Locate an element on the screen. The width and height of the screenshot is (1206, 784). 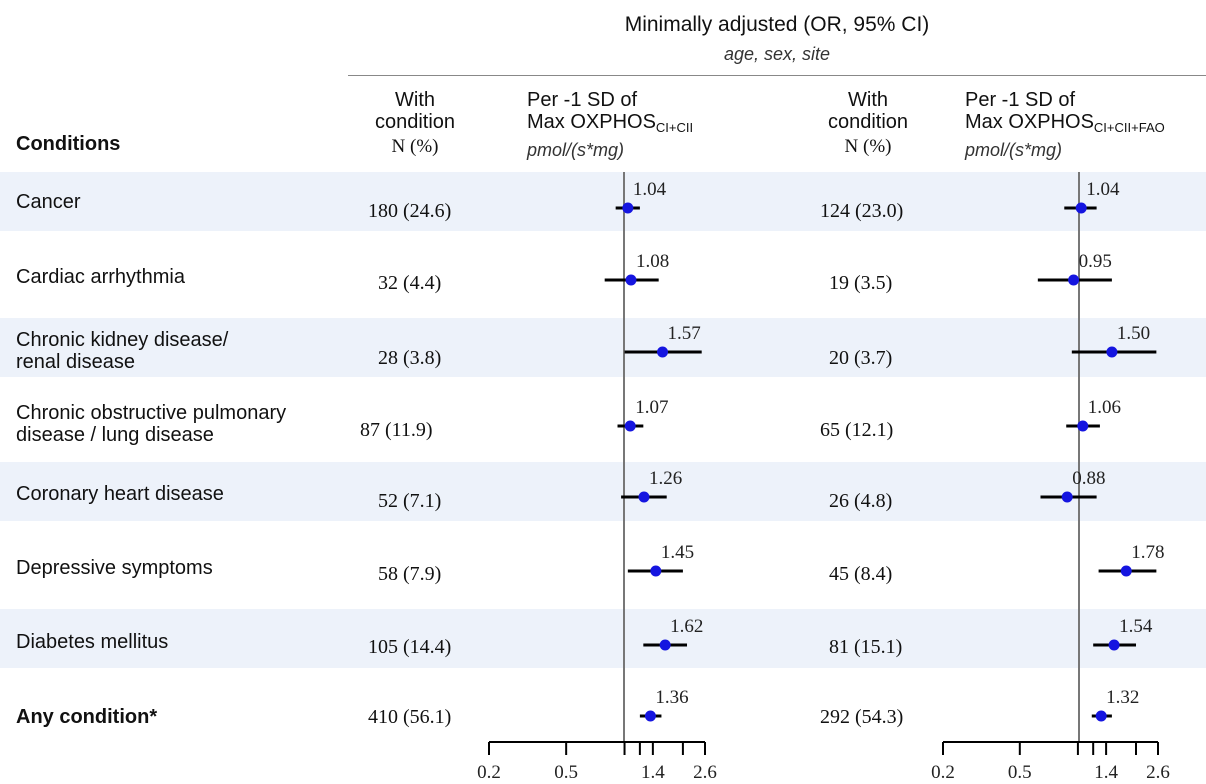
n-left-chd: 52 (7.1) is located at coordinates (410, 501).